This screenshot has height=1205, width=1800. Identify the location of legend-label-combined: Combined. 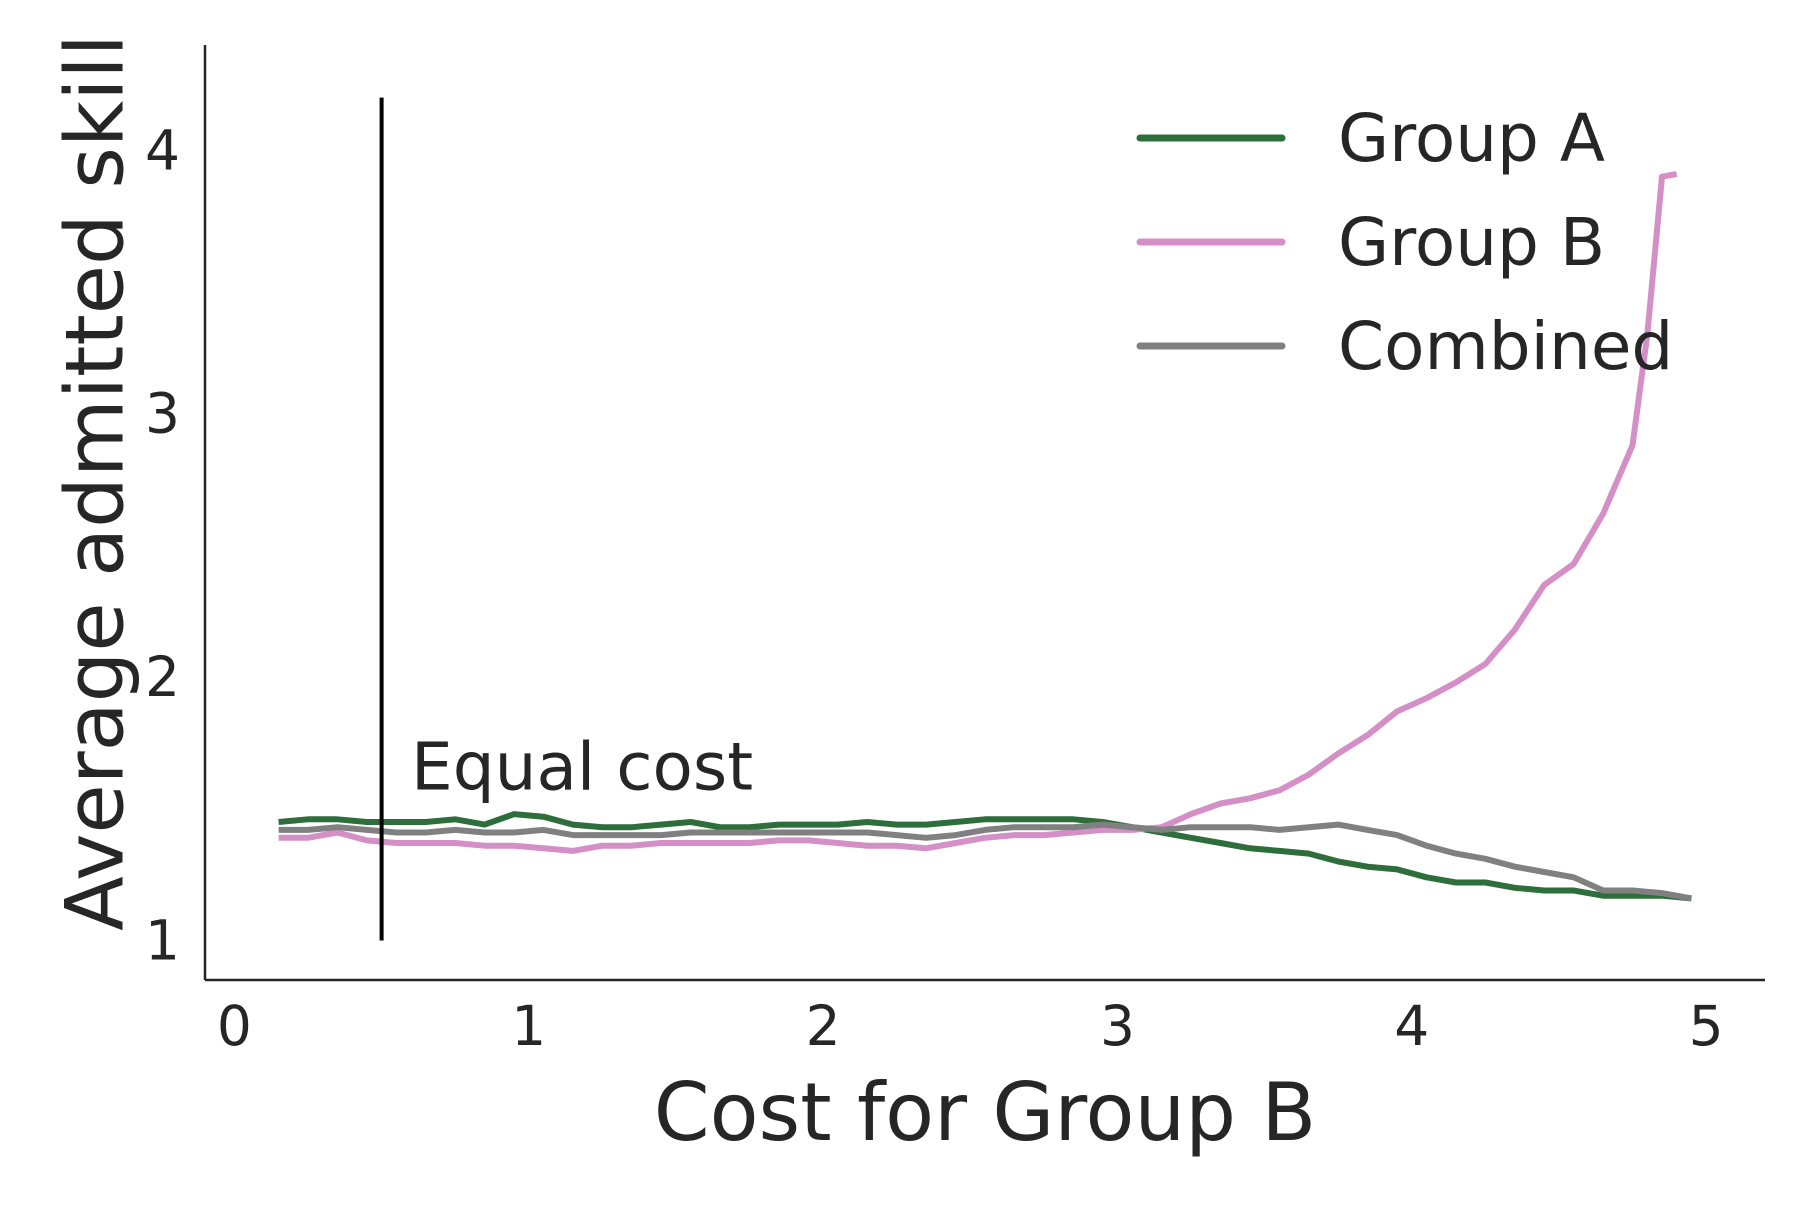
(1505, 346).